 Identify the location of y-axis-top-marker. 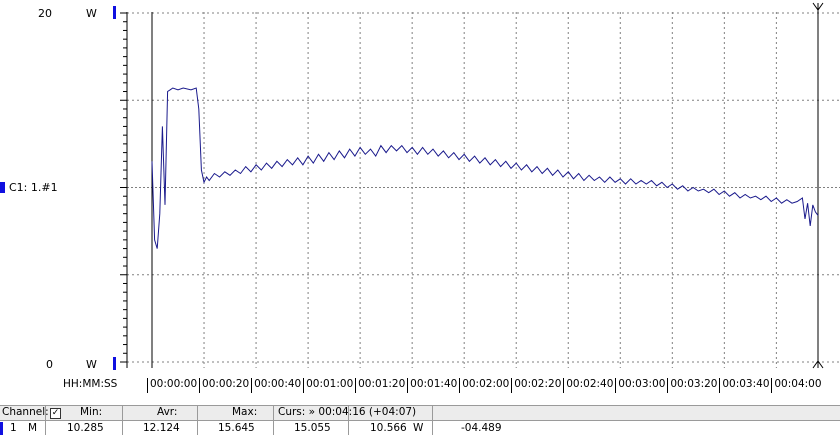
(114, 12).